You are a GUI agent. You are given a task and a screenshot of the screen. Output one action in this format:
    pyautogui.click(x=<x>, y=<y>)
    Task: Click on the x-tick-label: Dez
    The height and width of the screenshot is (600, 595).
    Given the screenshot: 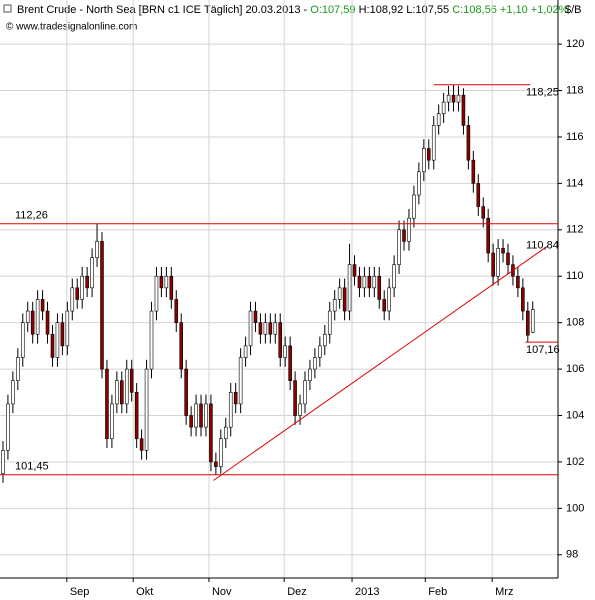 What is the action you would take?
    pyautogui.click(x=297, y=592)
    